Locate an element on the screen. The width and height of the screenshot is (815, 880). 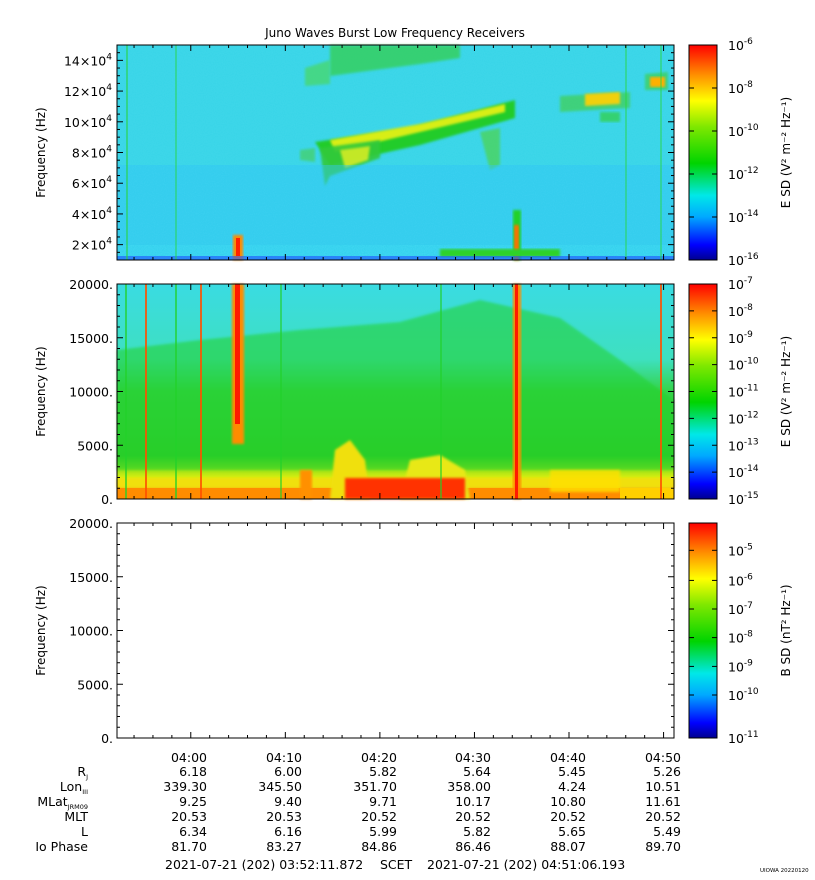
colorbar-tick-label: 10⁻¹⁶ is located at coordinates (743, 260).